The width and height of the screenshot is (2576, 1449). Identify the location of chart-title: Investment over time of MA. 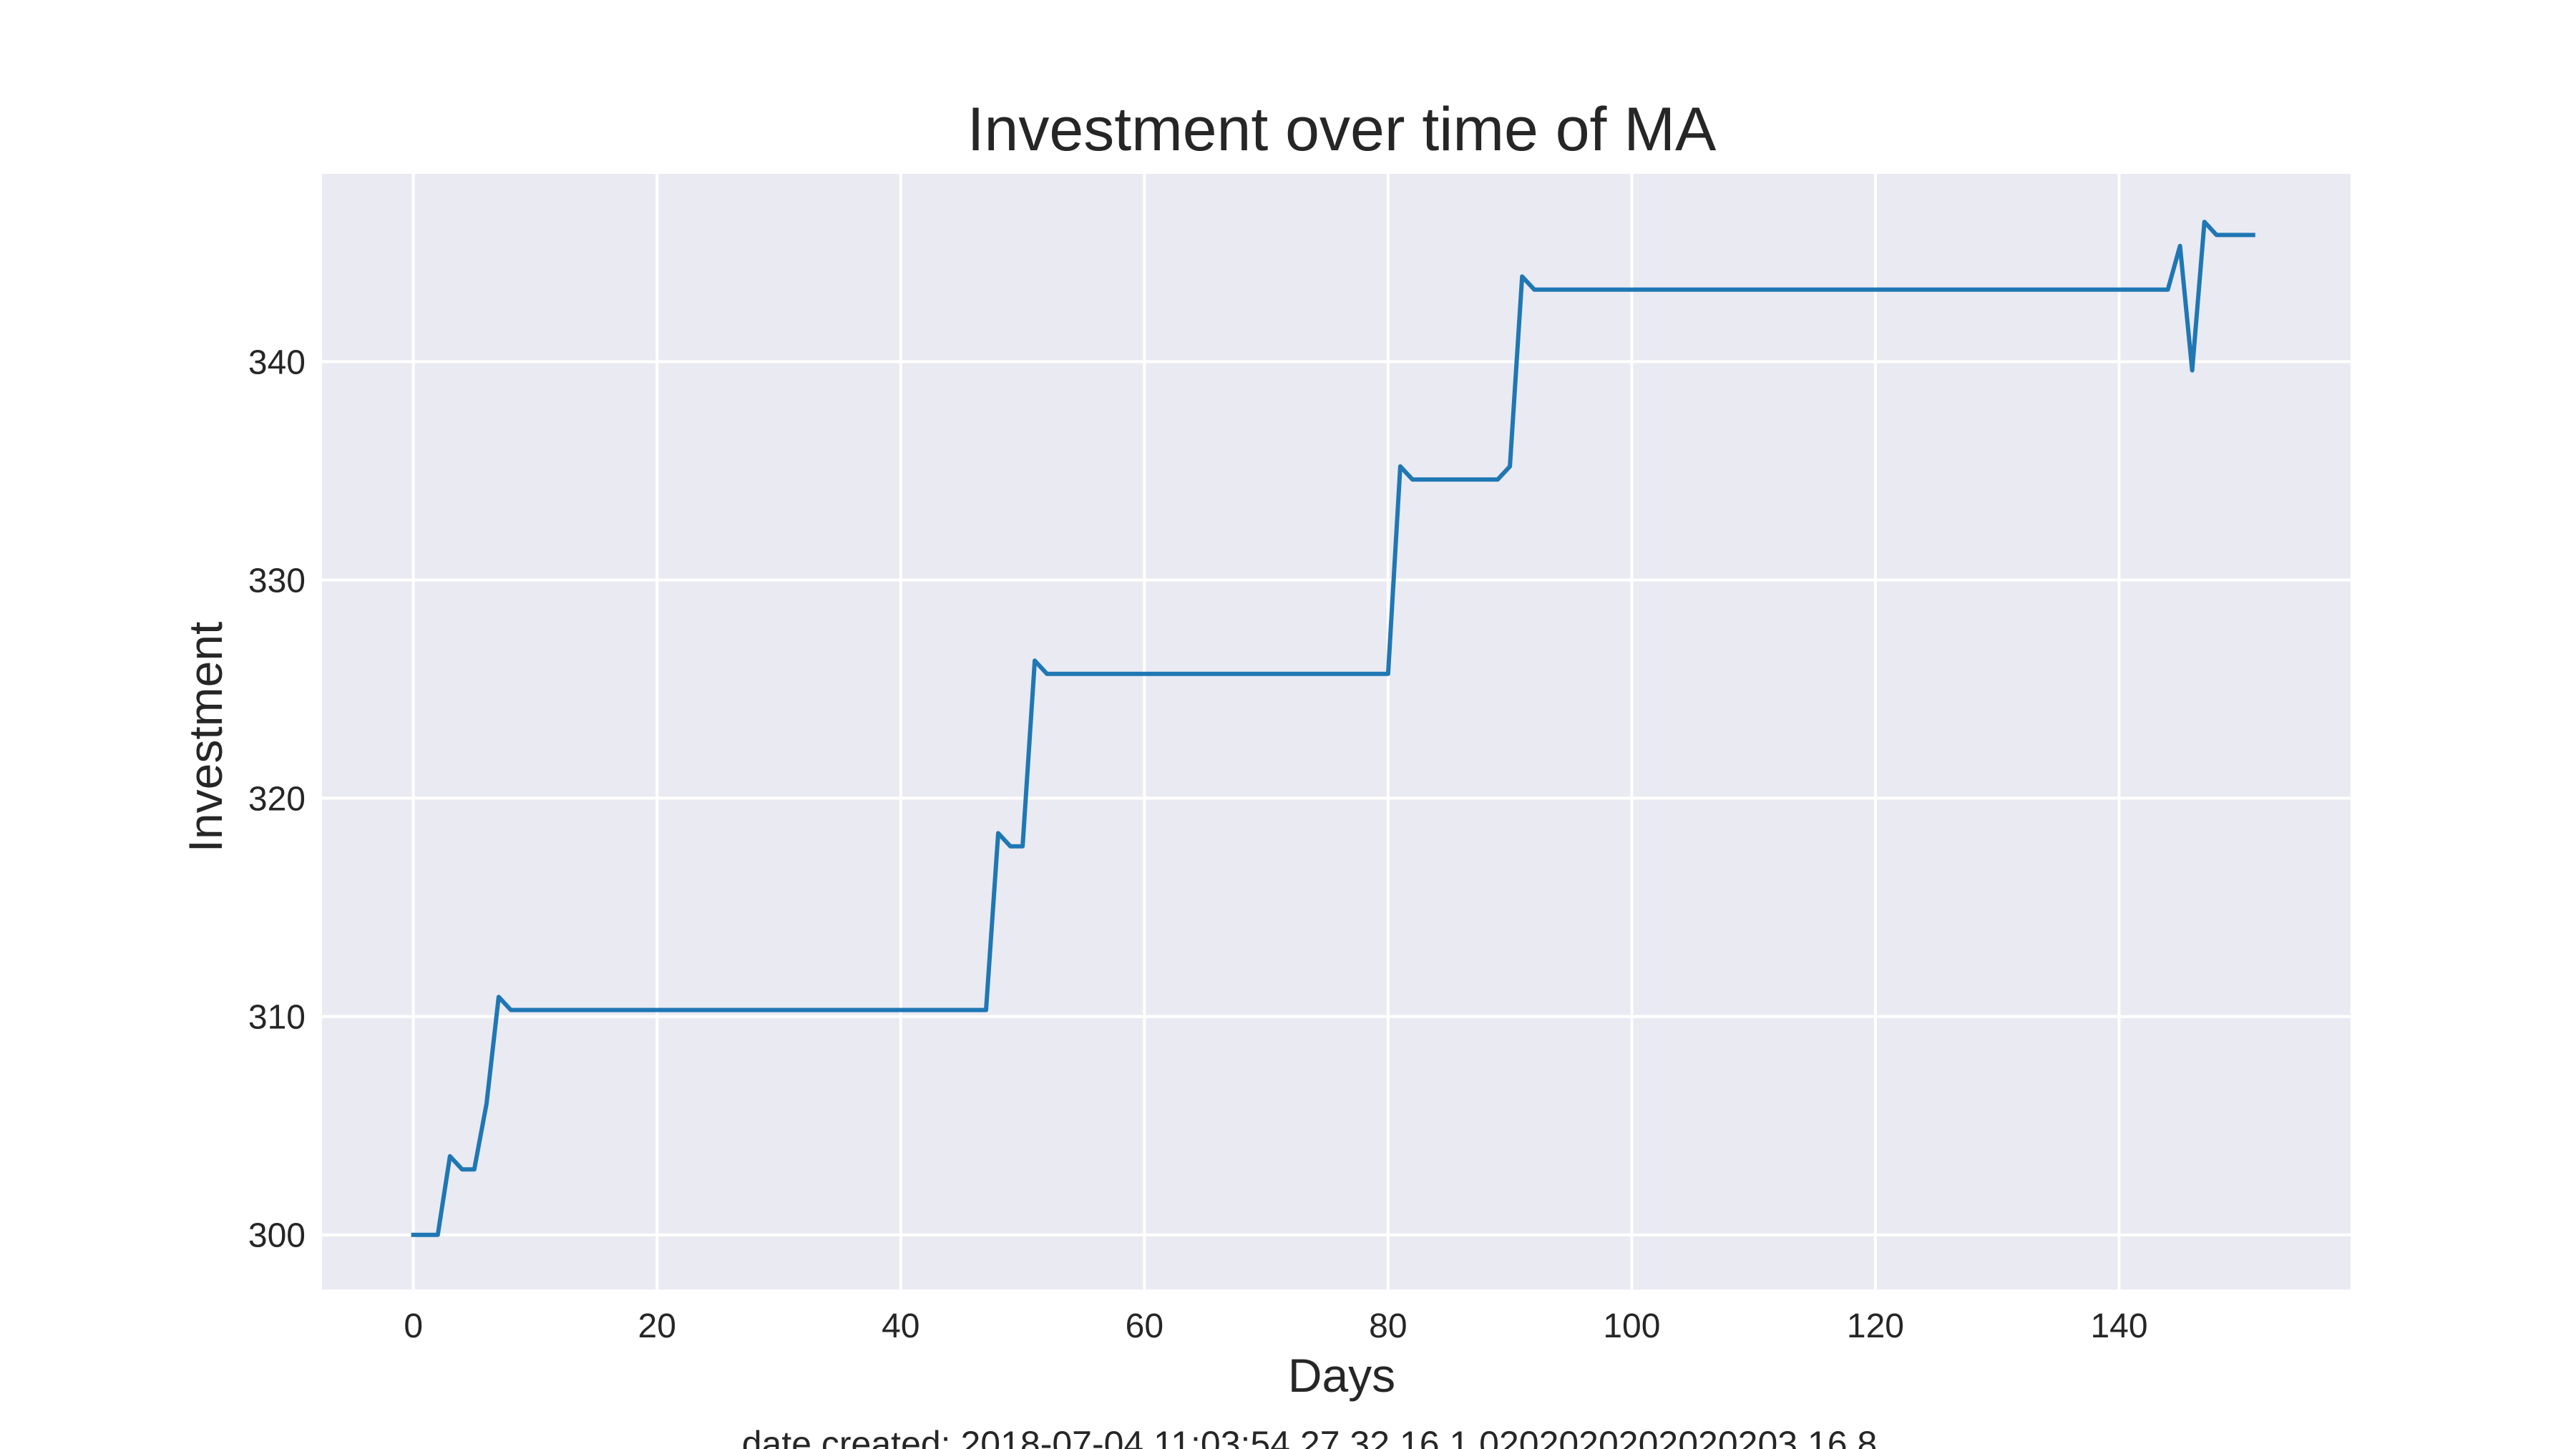
(1342, 129).